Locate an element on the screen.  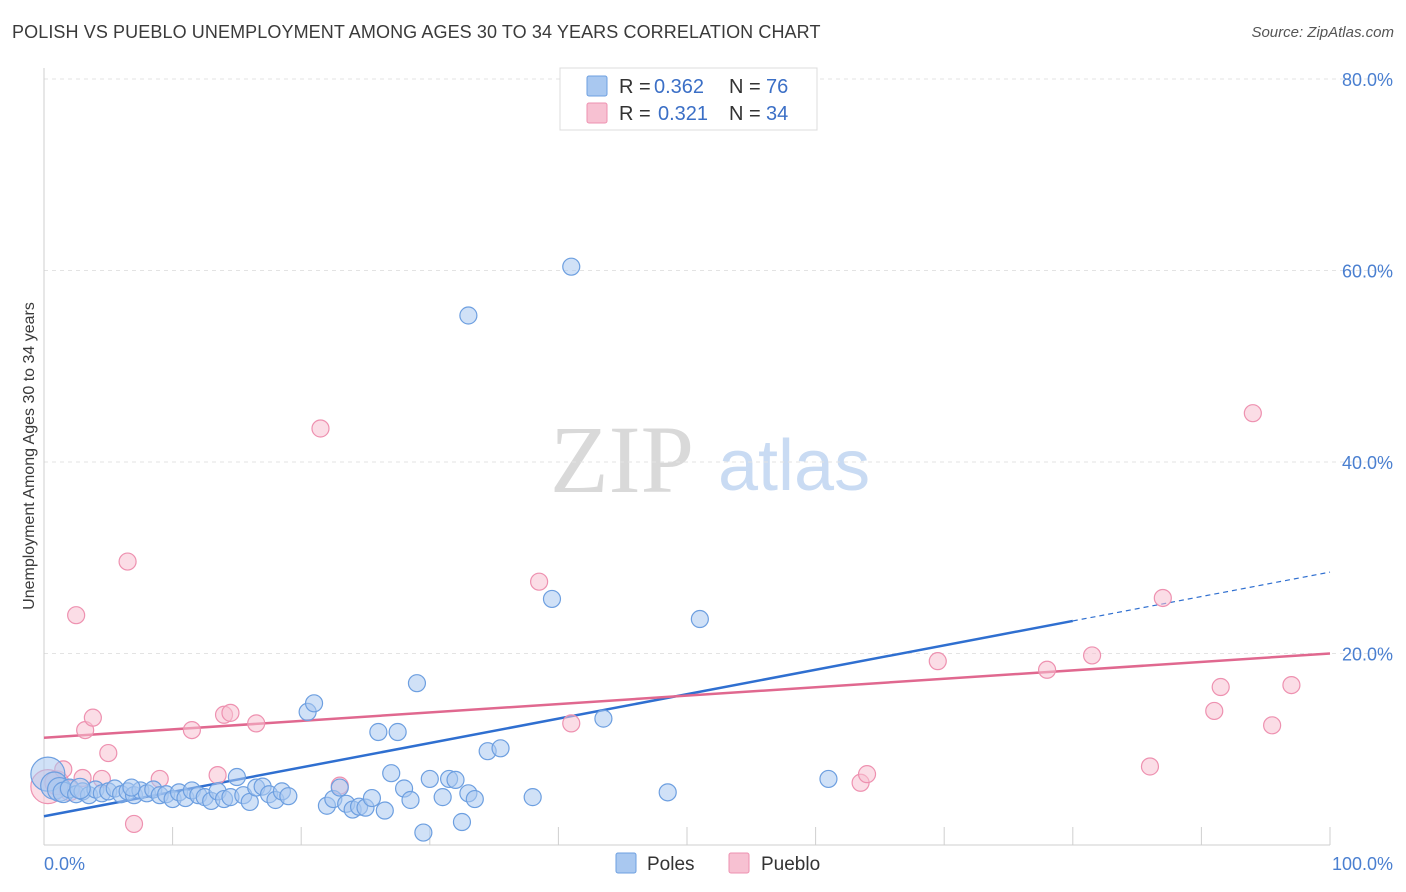
source-credit: Source: ZipAtlas.com is located at coordinates (1322, 32).